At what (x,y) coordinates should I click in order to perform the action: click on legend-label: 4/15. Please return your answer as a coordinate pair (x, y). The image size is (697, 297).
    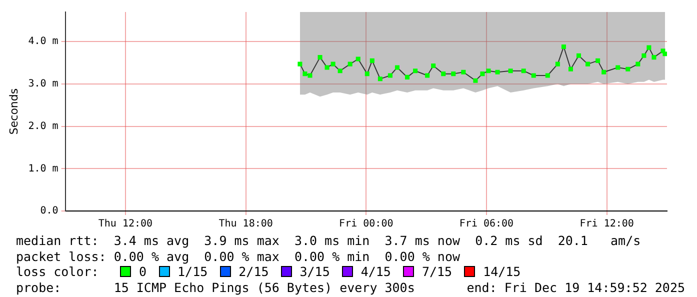
    Looking at the image, I should click on (375, 272).